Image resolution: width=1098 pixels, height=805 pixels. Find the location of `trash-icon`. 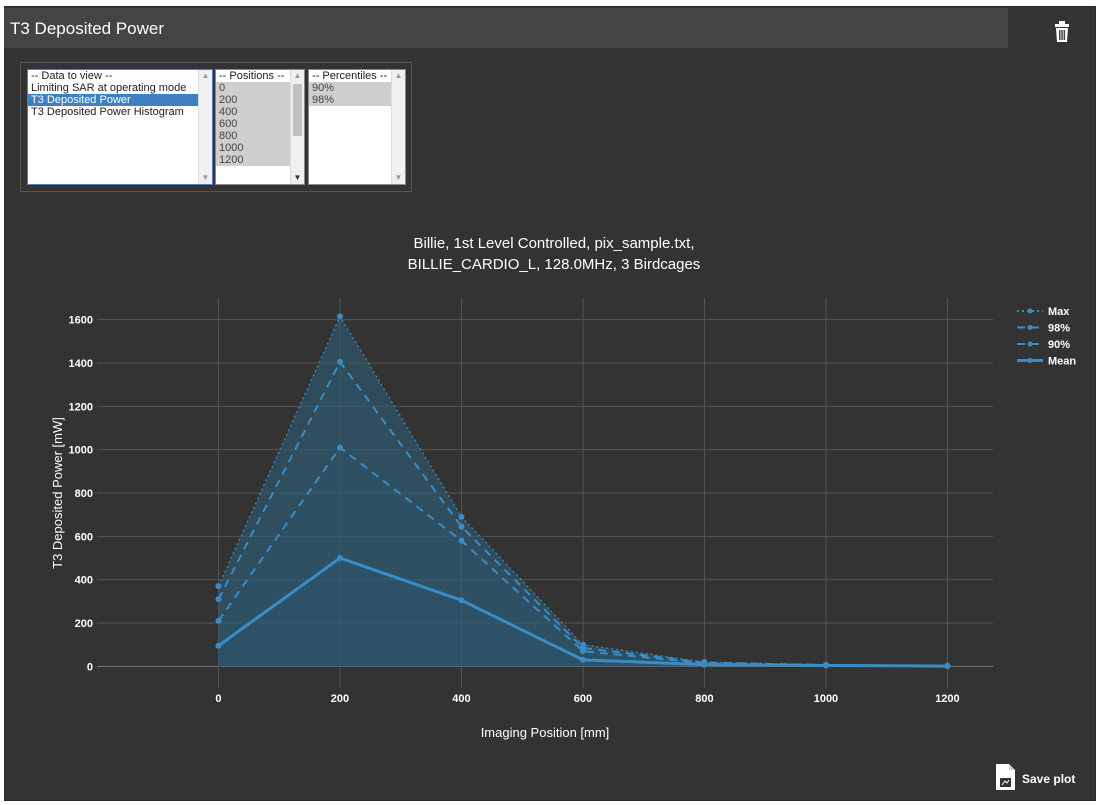

trash-icon is located at coordinates (1064, 34).